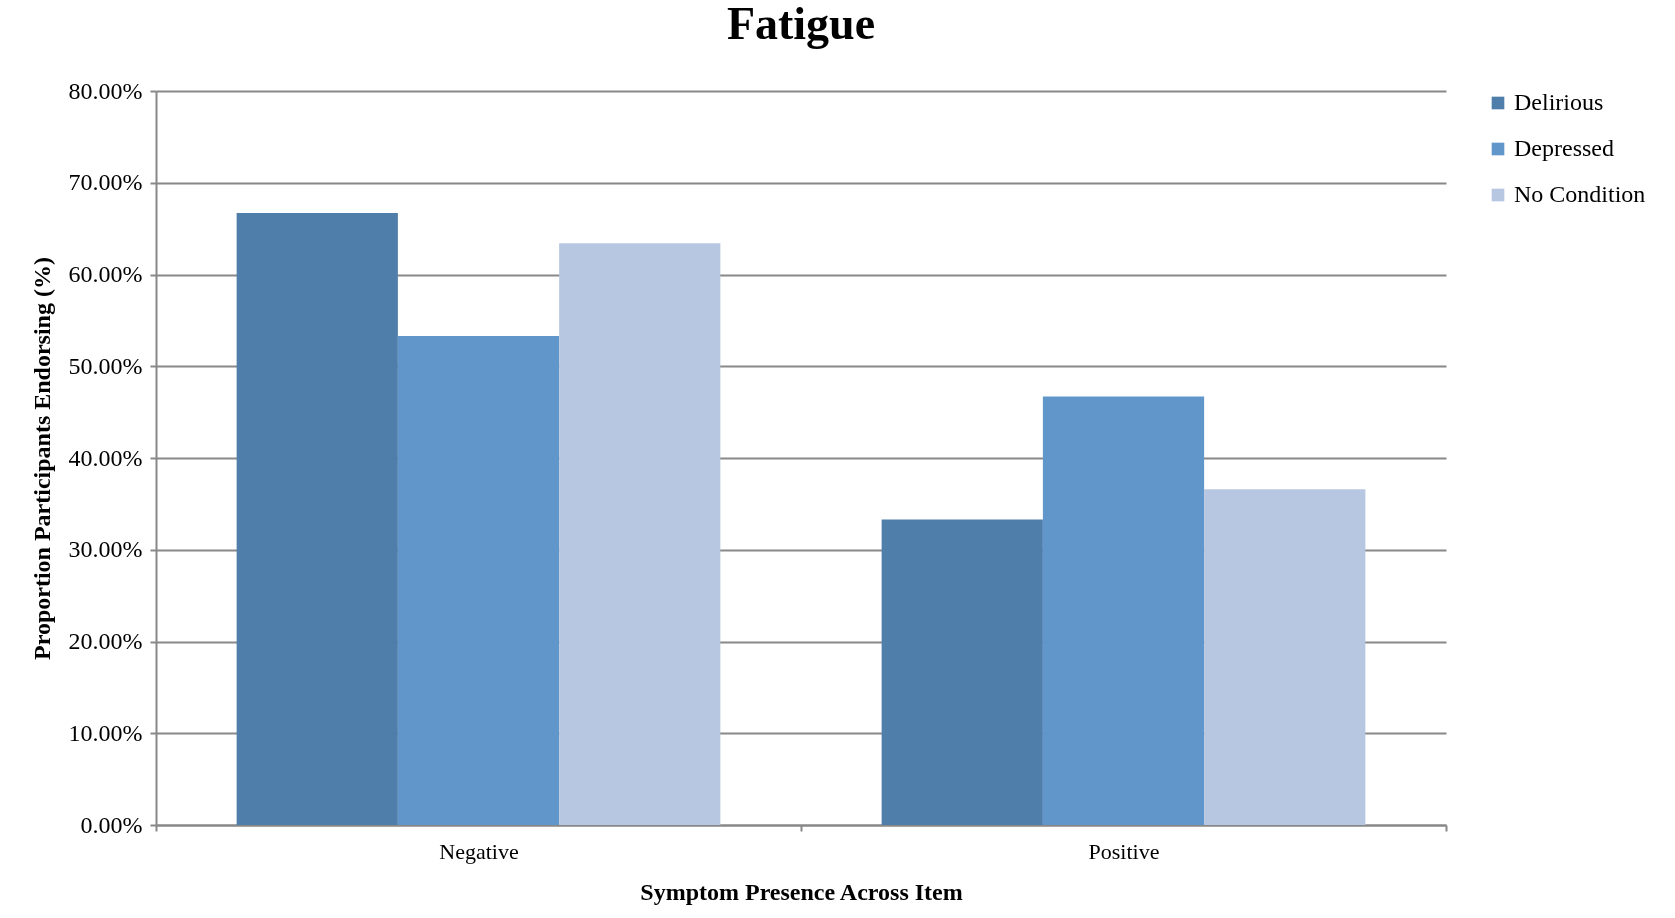 The height and width of the screenshot is (918, 1675). What do you see at coordinates (801, 24) in the screenshot?
I see `chart-title: Fatigue` at bounding box center [801, 24].